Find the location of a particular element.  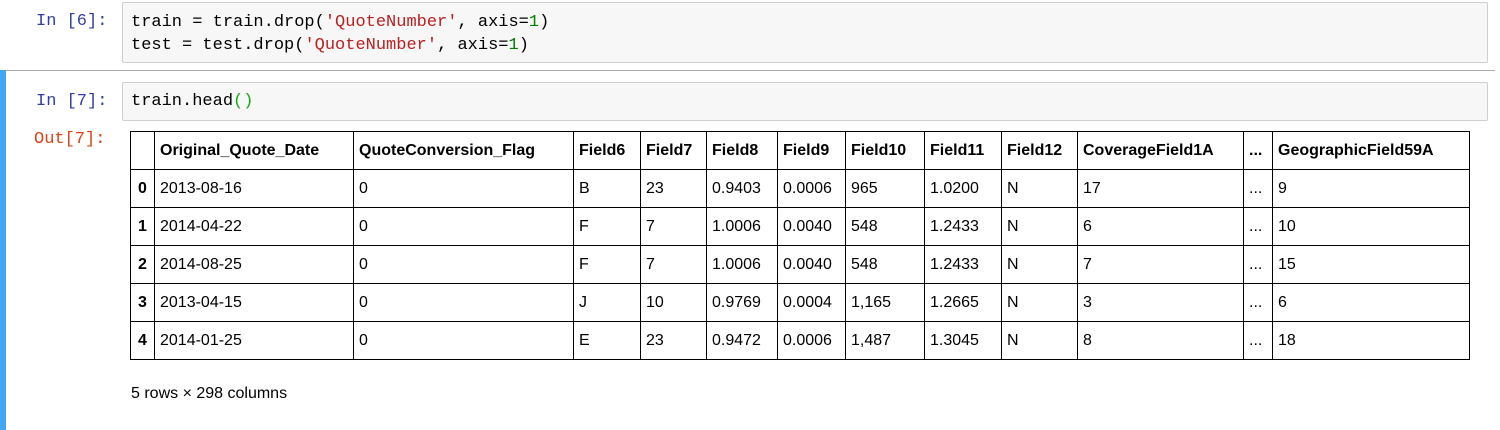

table-cell: 3 is located at coordinates (1160, 302).